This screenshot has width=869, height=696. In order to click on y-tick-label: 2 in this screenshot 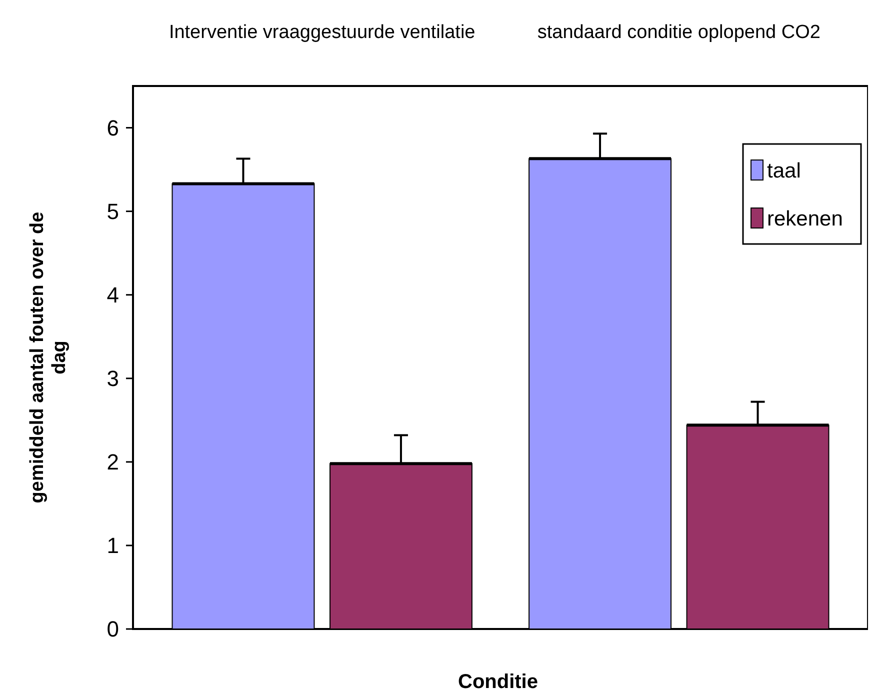, I will do `click(112, 462)`.